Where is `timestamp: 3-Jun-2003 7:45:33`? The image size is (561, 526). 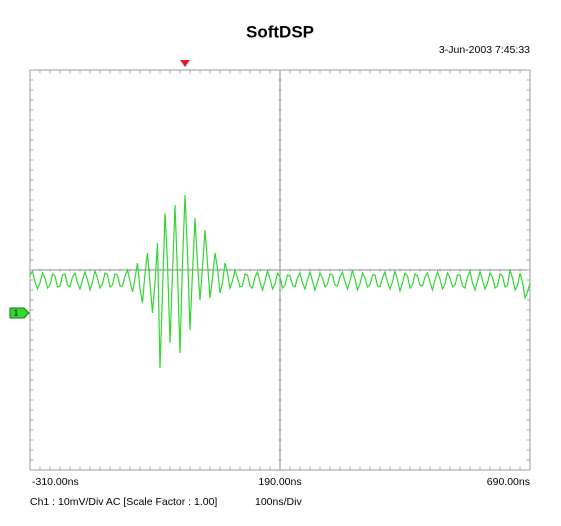 timestamp: 3-Jun-2003 7:45:33 is located at coordinates (484, 50).